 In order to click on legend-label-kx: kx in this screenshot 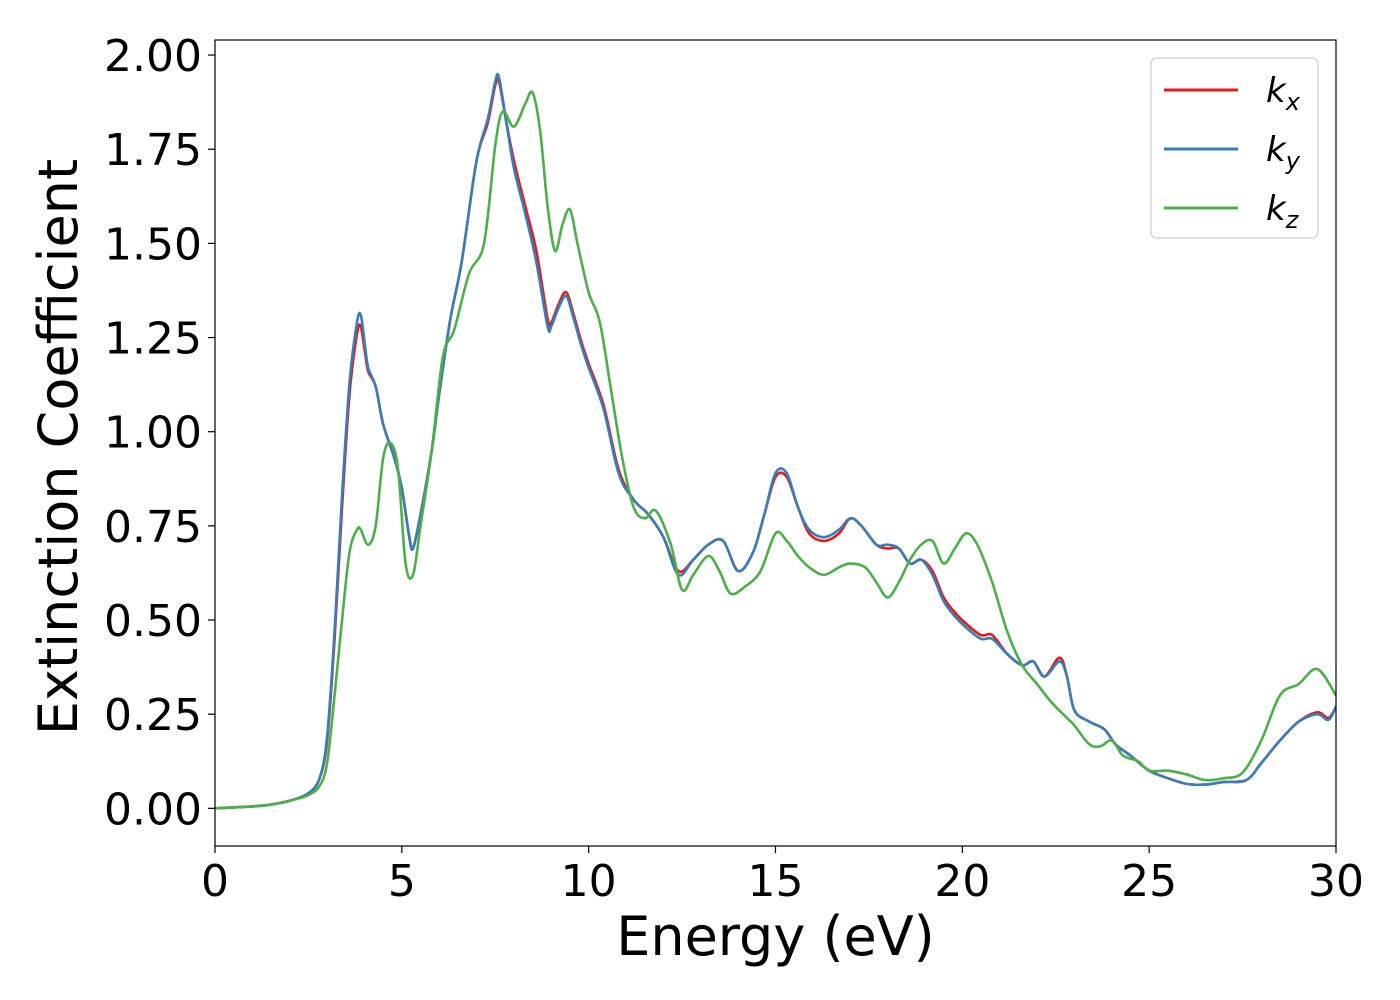, I will do `click(1283, 93)`.